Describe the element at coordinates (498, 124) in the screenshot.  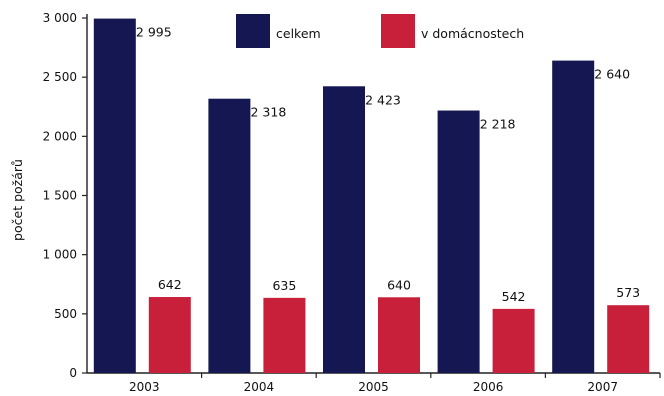
I see `data-label: 2 218` at that location.